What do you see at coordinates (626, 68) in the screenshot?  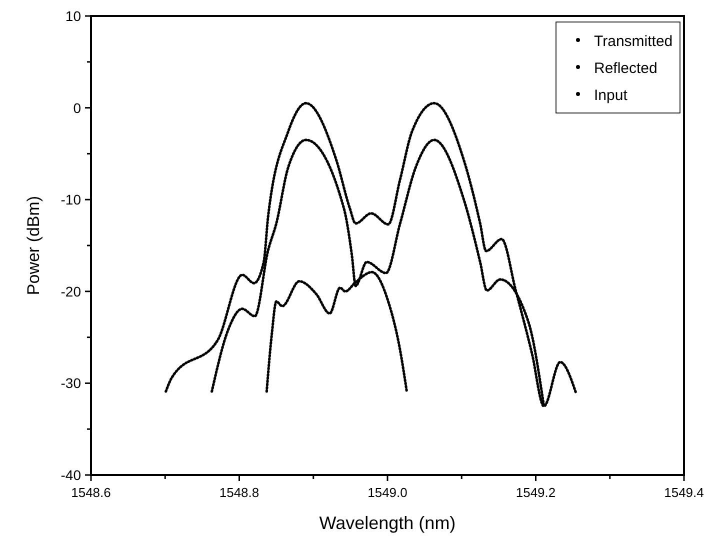 I see `legend-label: Reflected` at bounding box center [626, 68].